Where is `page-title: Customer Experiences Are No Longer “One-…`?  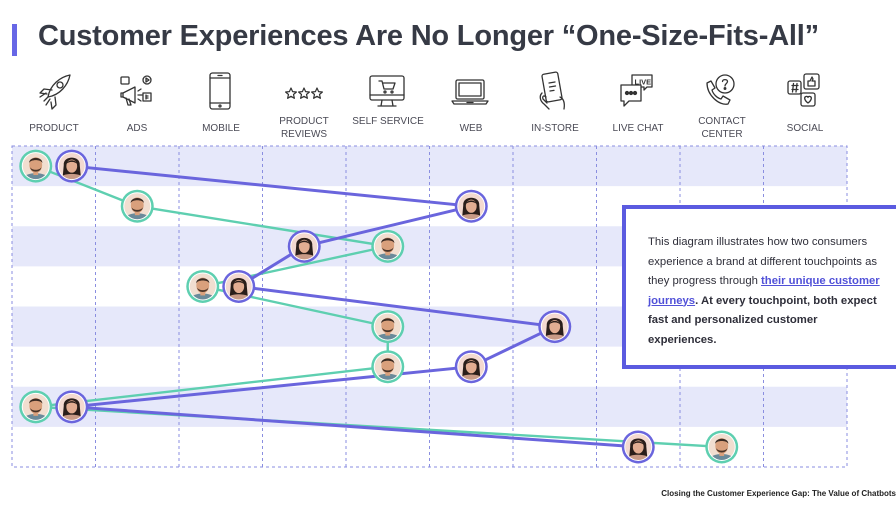 page-title: Customer Experiences Are No Longer “One-… is located at coordinates (428, 36).